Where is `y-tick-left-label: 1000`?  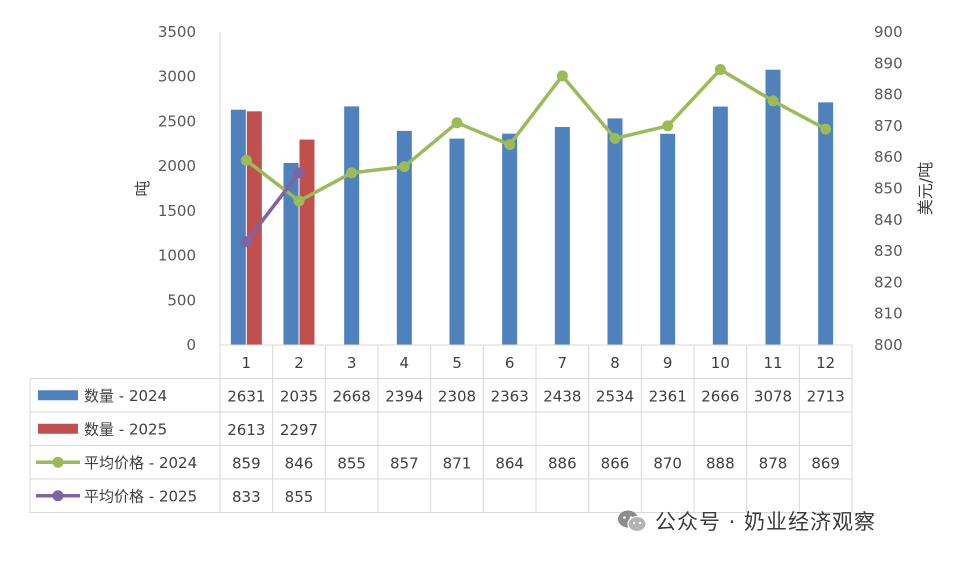
y-tick-left-label: 1000 is located at coordinates (177, 256).